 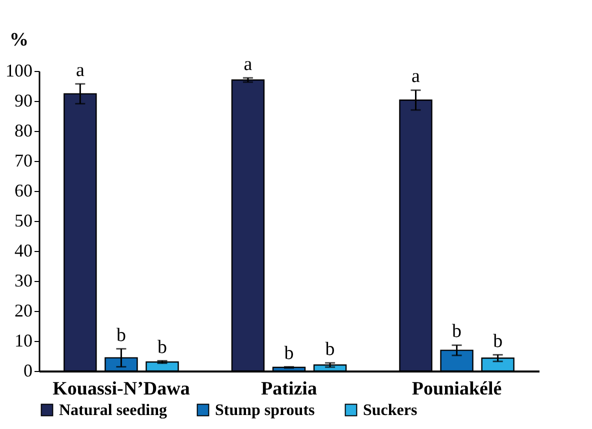 What do you see at coordinates (28, 370) in the screenshot?
I see `y-tick-label: 0` at bounding box center [28, 370].